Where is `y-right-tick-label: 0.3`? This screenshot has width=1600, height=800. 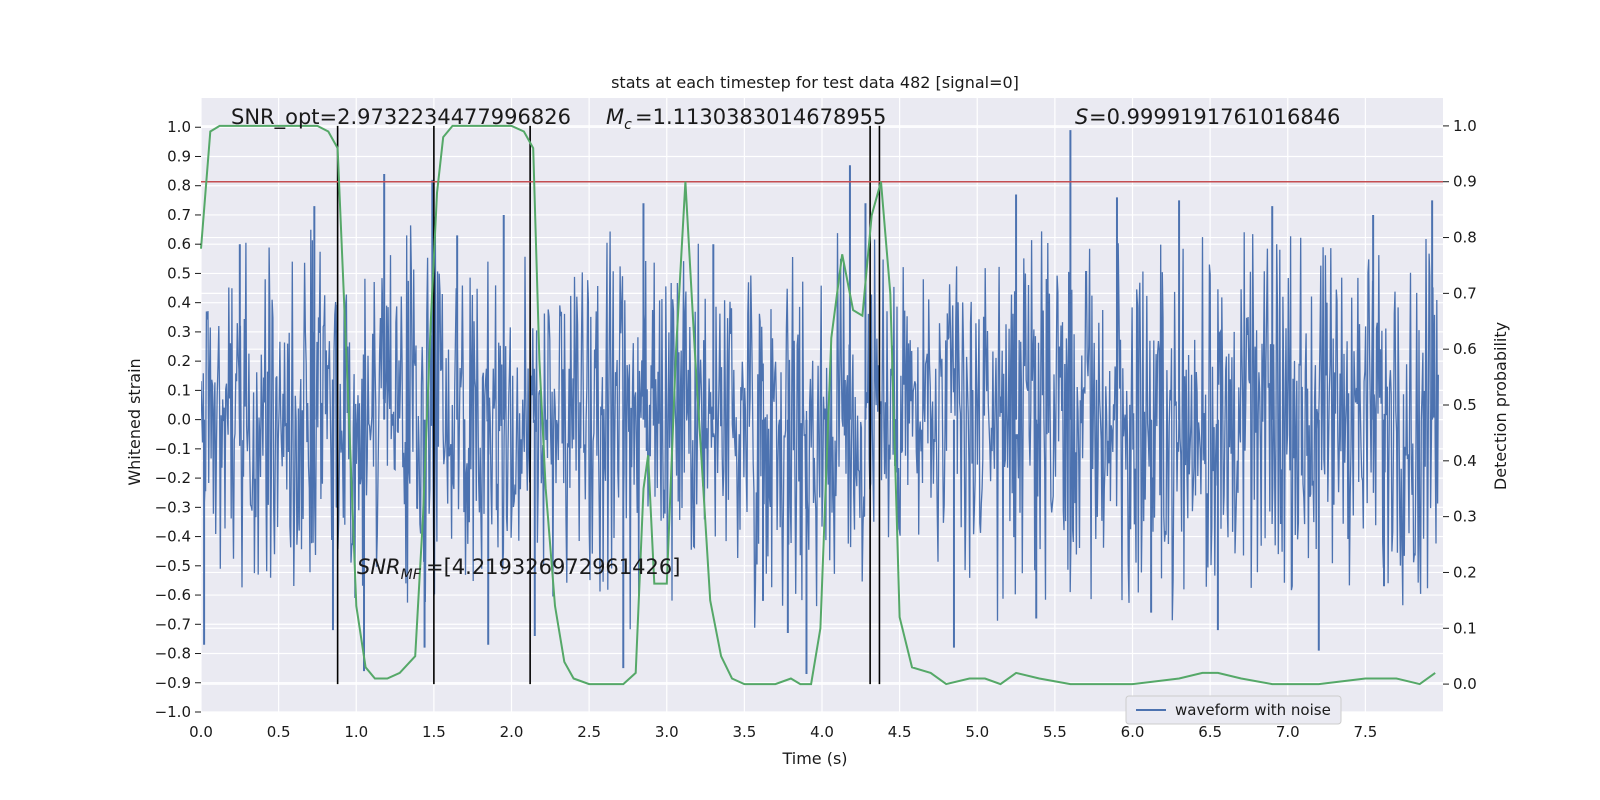 y-right-tick-label: 0.3 is located at coordinates (1465, 517).